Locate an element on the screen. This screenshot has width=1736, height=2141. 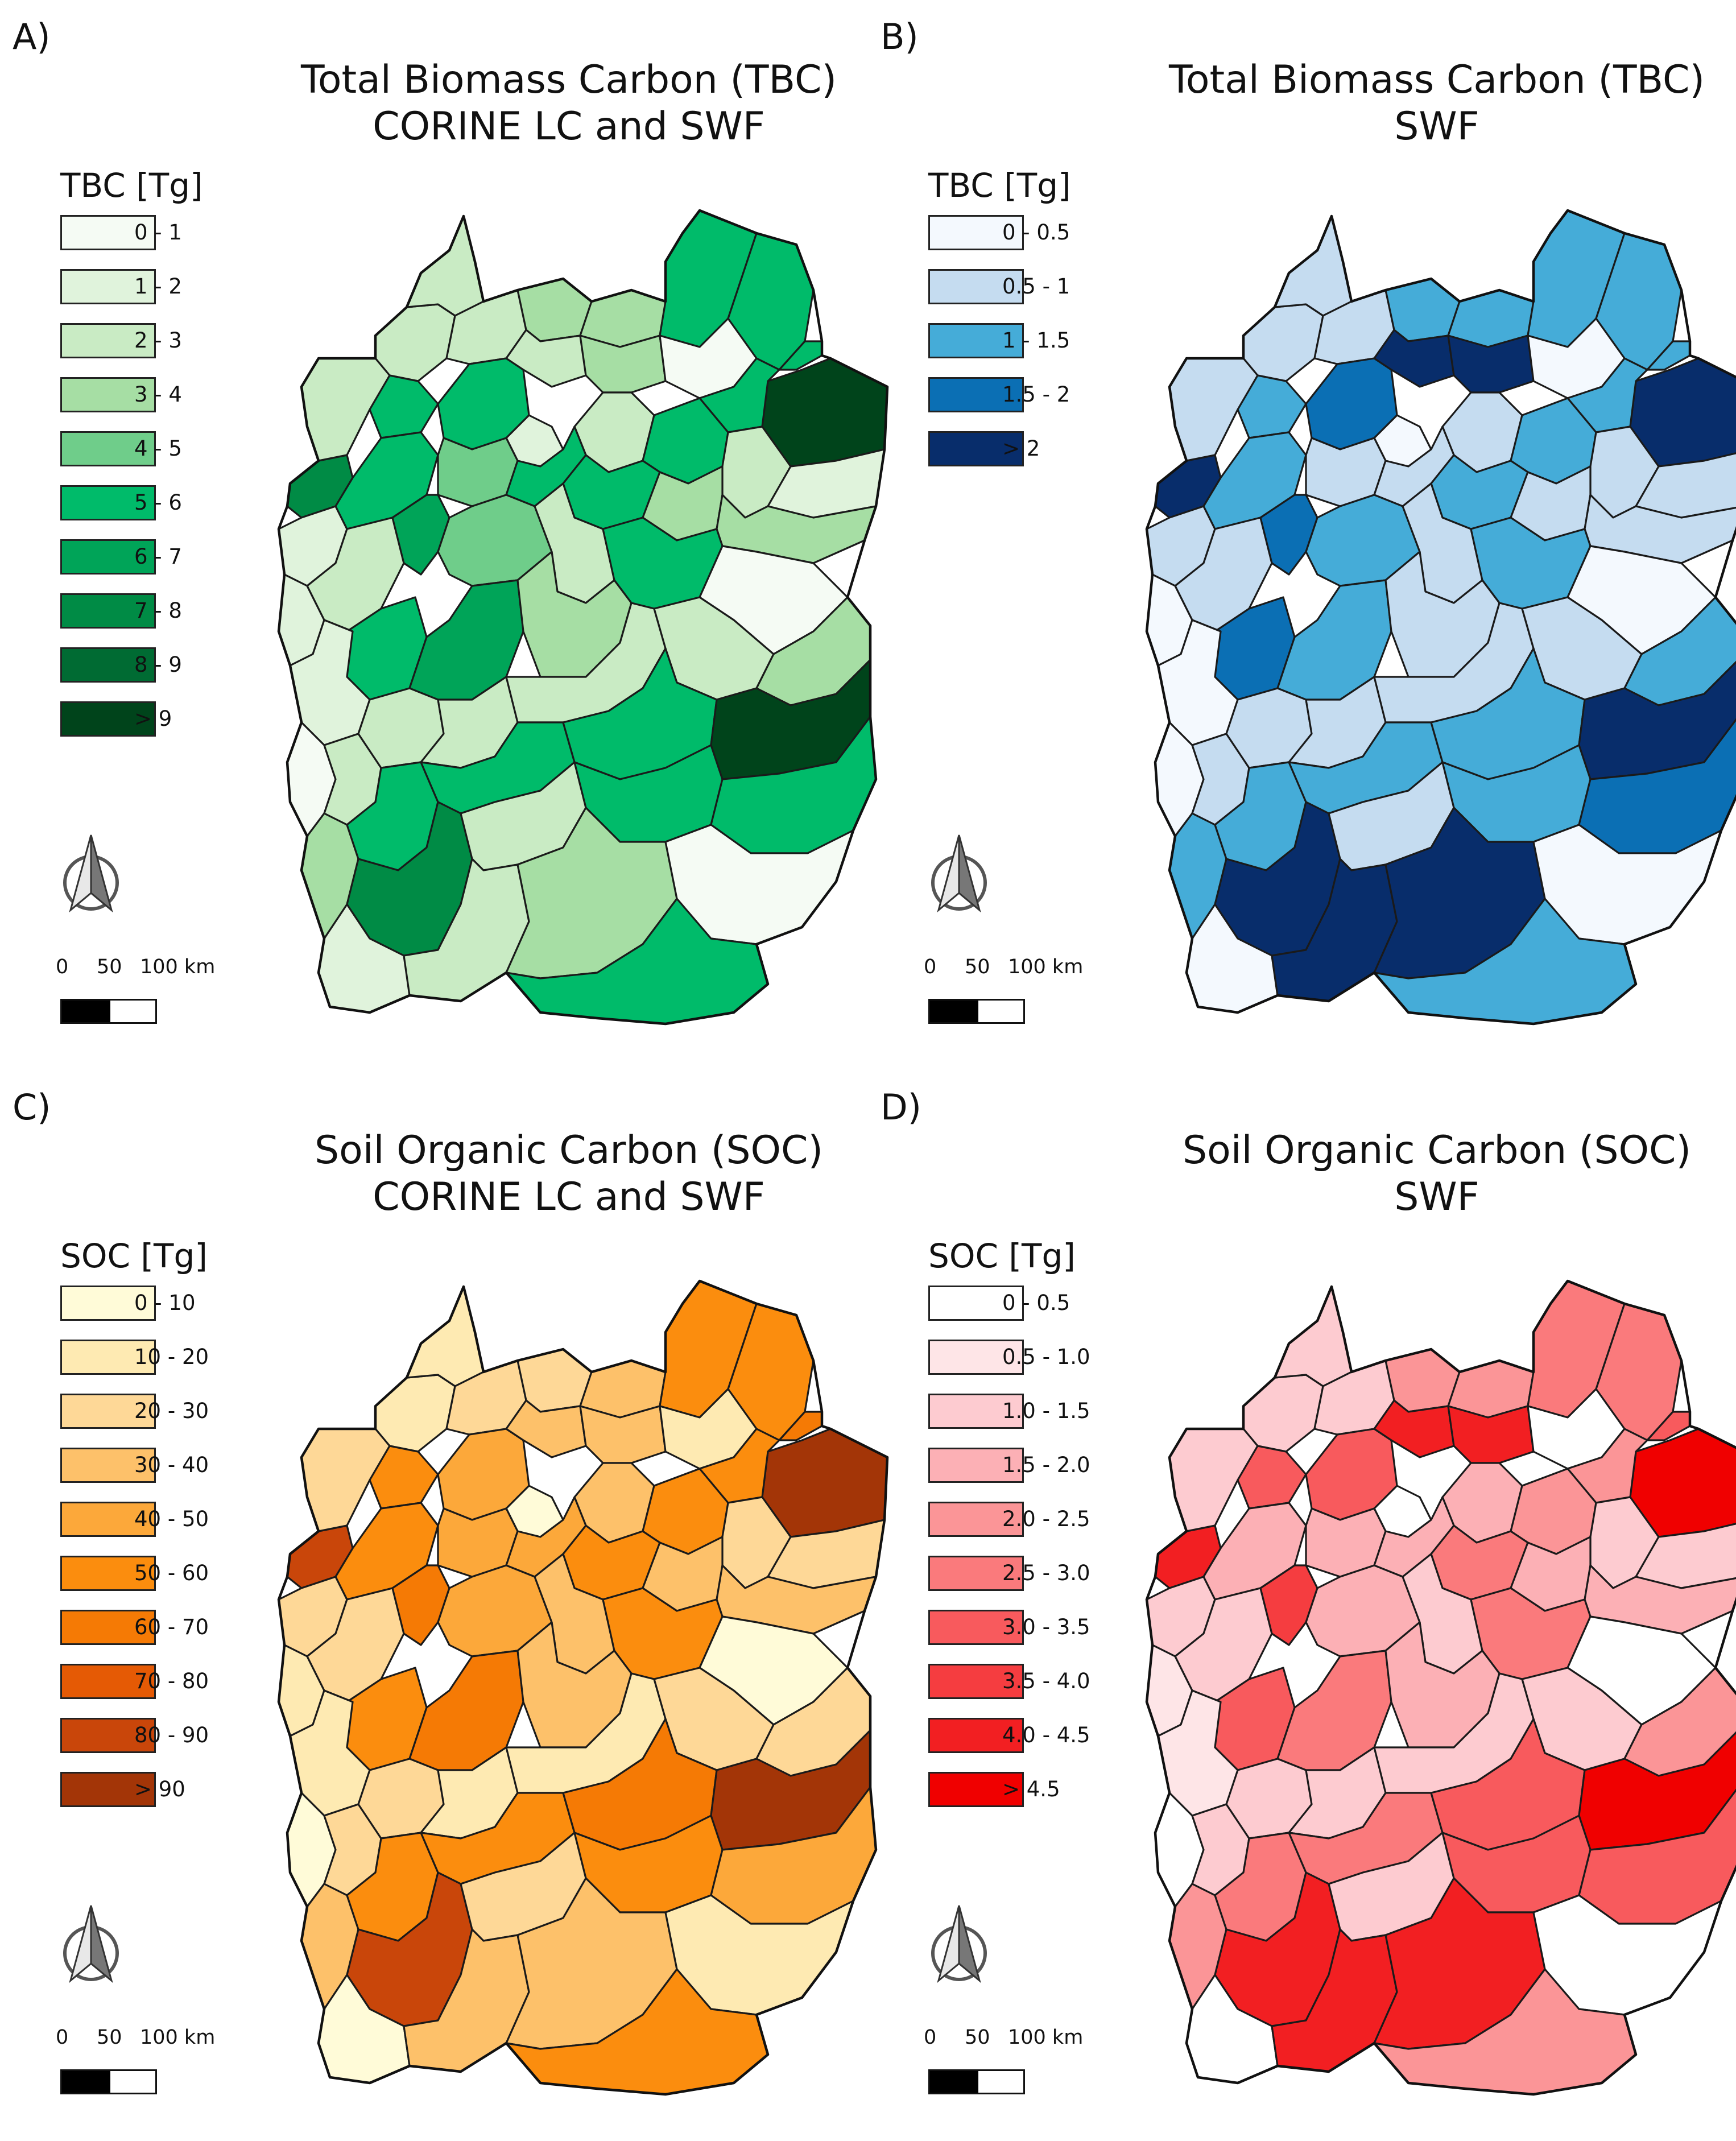
map-title-line1: Total Biomass Carbon (TBC) is located at coordinates (1436, 79).